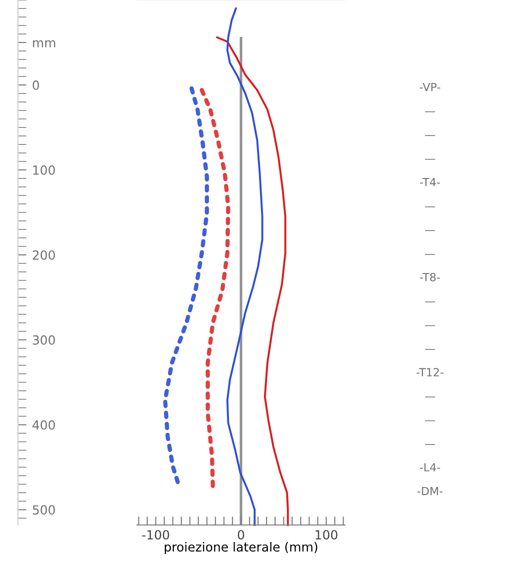 The image size is (510, 580). I want to click on text: -VP-, so click(430, 87).